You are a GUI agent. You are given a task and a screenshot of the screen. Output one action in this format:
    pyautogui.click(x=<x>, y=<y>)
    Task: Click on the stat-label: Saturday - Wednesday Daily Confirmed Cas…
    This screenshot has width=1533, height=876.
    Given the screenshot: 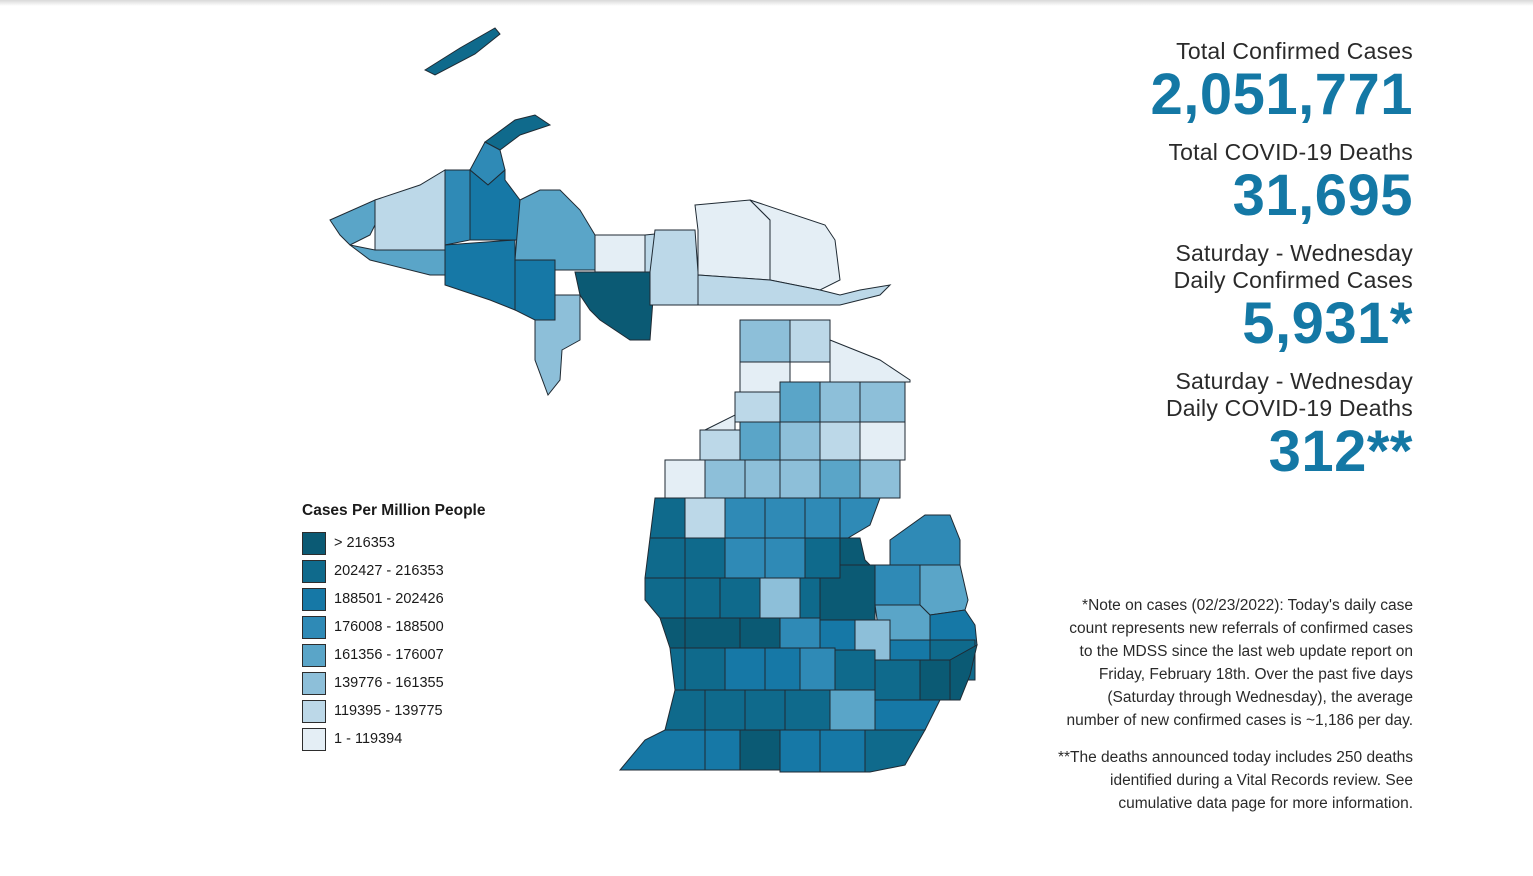 What is the action you would take?
    pyautogui.click(x=1293, y=266)
    